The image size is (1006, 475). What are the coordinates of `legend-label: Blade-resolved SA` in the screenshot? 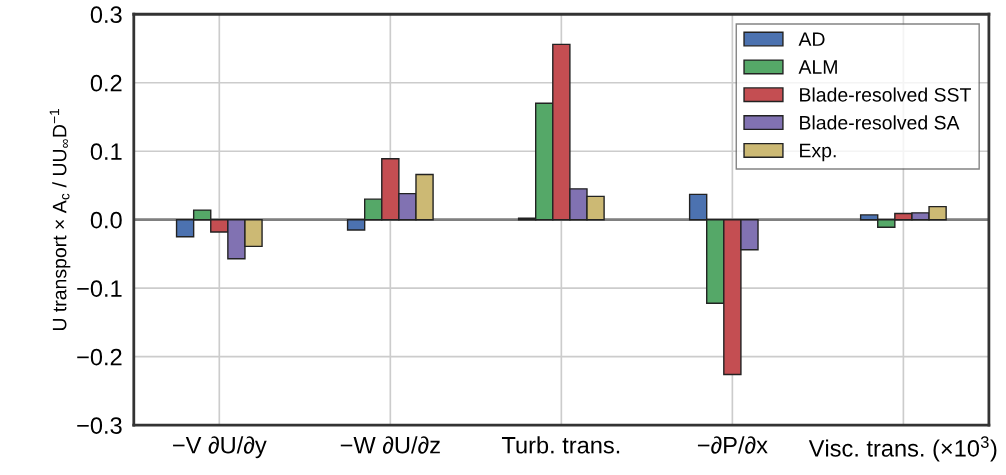 It's located at (880, 122).